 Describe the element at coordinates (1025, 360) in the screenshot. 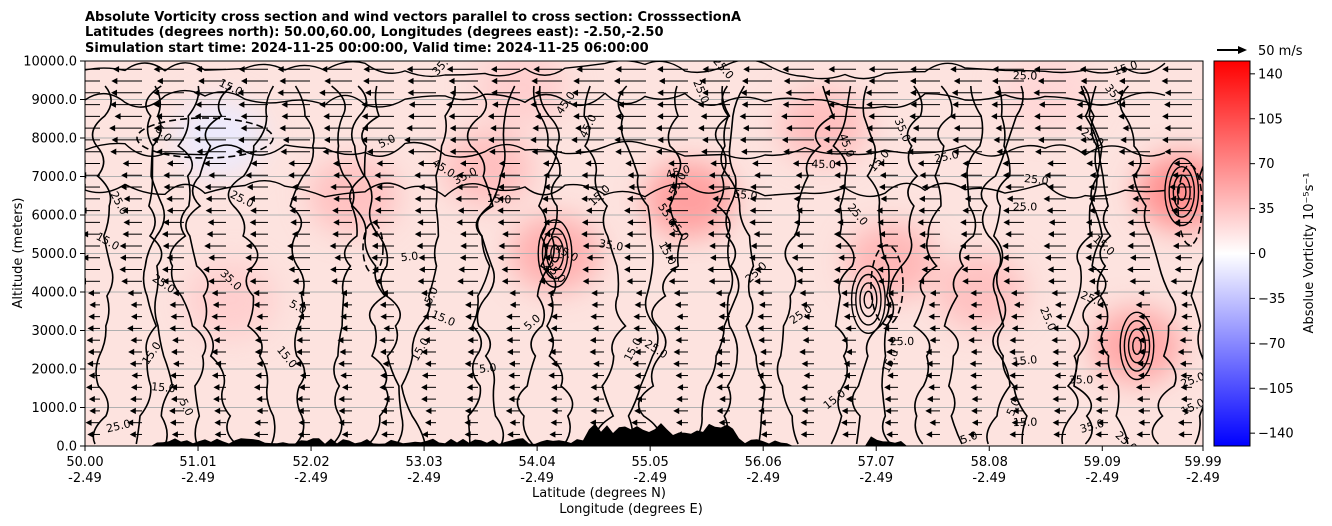

I see `contour-label: 15.0` at that location.